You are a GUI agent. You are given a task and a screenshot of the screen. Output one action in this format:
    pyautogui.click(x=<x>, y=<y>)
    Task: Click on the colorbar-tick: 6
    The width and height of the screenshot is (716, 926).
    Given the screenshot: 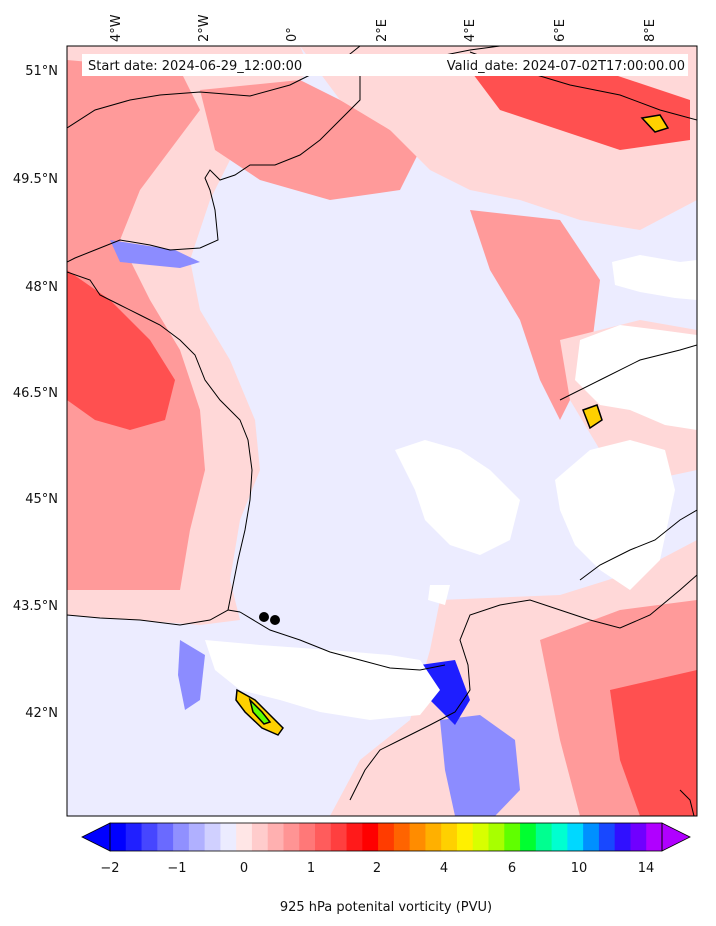 What is the action you would take?
    pyautogui.click(x=512, y=868)
    